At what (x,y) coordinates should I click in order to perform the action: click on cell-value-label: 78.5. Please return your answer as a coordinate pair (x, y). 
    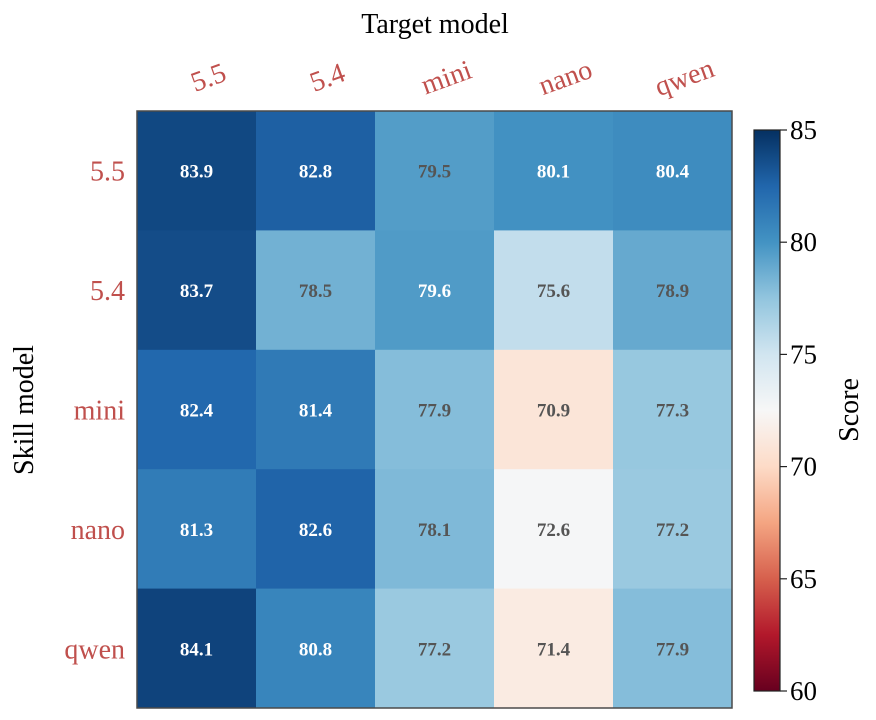
    Looking at the image, I should click on (315, 291).